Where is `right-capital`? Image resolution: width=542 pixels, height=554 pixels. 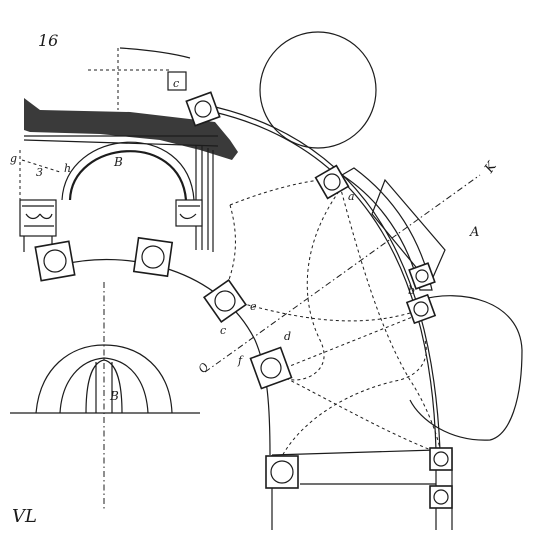
right-capital is located at coordinates (189, 213).